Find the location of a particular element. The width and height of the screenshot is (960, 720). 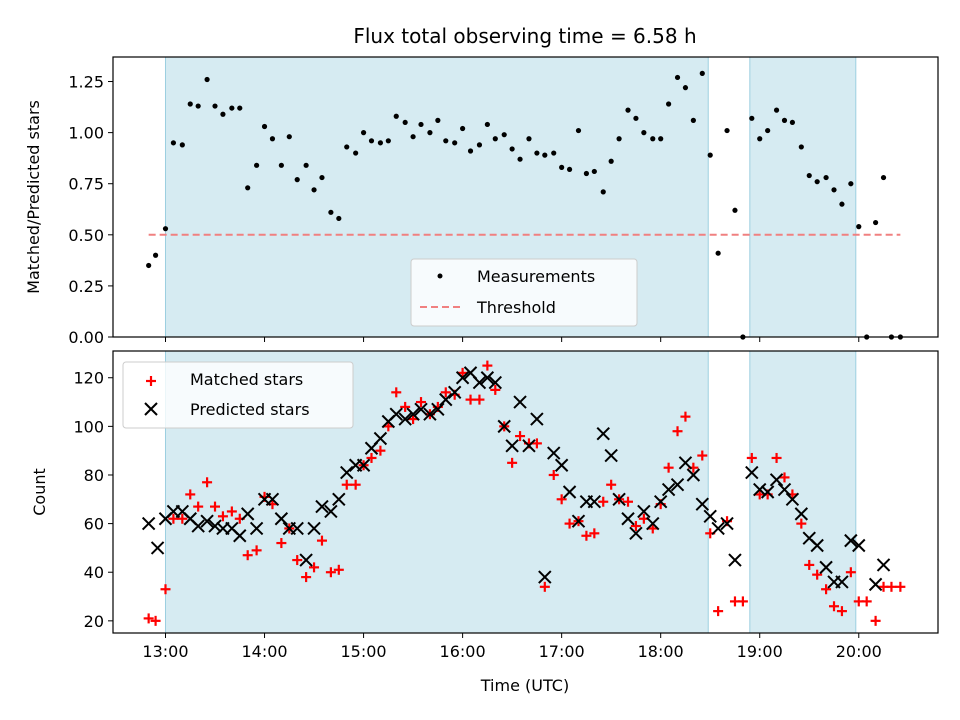

x-tick-label: 16:00 is located at coordinates (463, 651).